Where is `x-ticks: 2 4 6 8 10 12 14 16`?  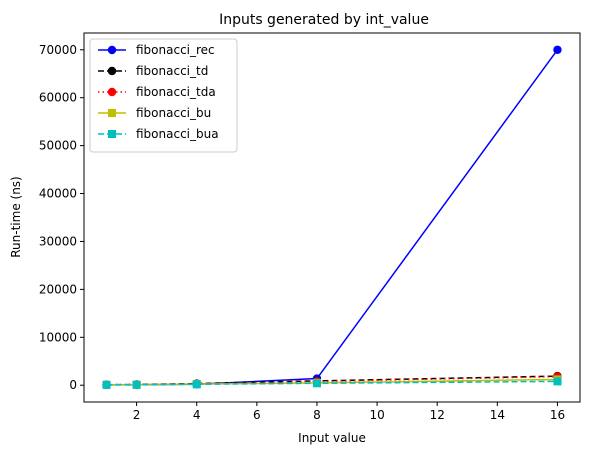
x-ticks: 2 4 6 8 10 12 14 16 is located at coordinates (349, 412).